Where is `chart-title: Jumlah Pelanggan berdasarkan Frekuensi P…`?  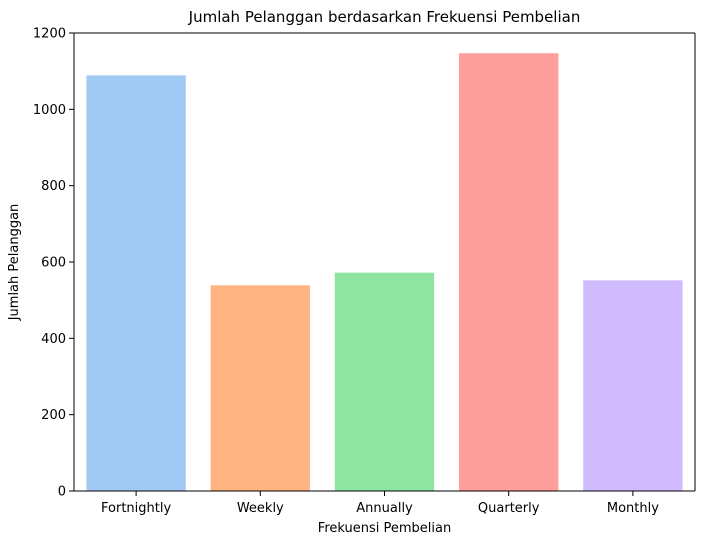 chart-title: Jumlah Pelanggan berdasarkan Frekuensi P… is located at coordinates (384, 17).